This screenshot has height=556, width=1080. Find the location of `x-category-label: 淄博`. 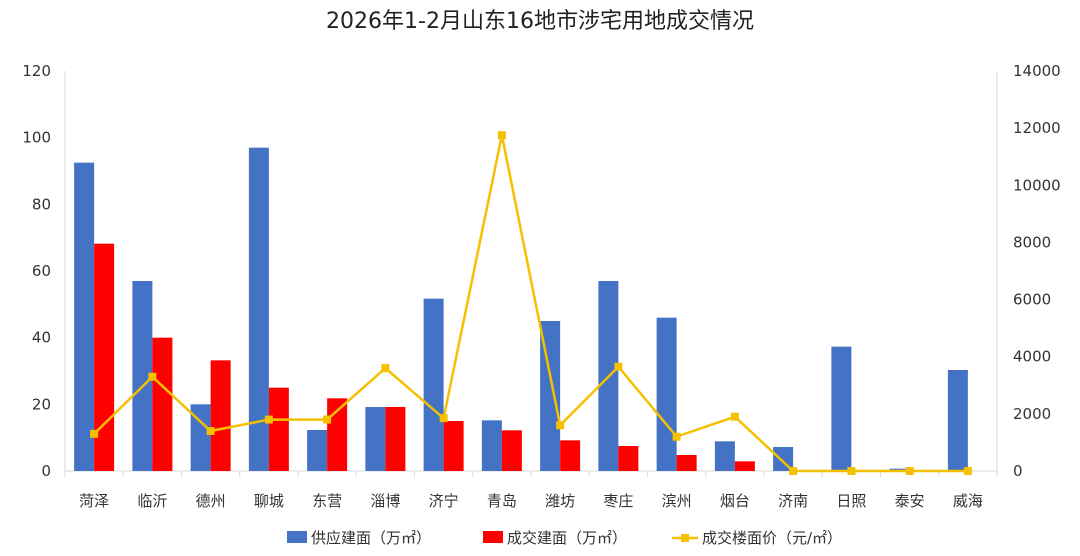

x-category-label: 淄博 is located at coordinates (385, 501).